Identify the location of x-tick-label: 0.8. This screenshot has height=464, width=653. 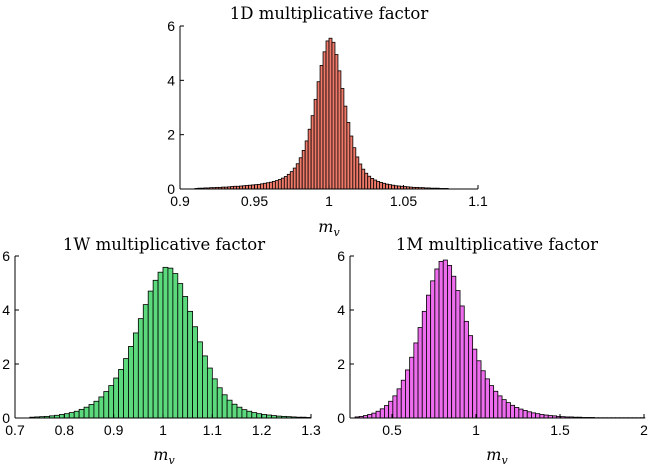
(65, 430).